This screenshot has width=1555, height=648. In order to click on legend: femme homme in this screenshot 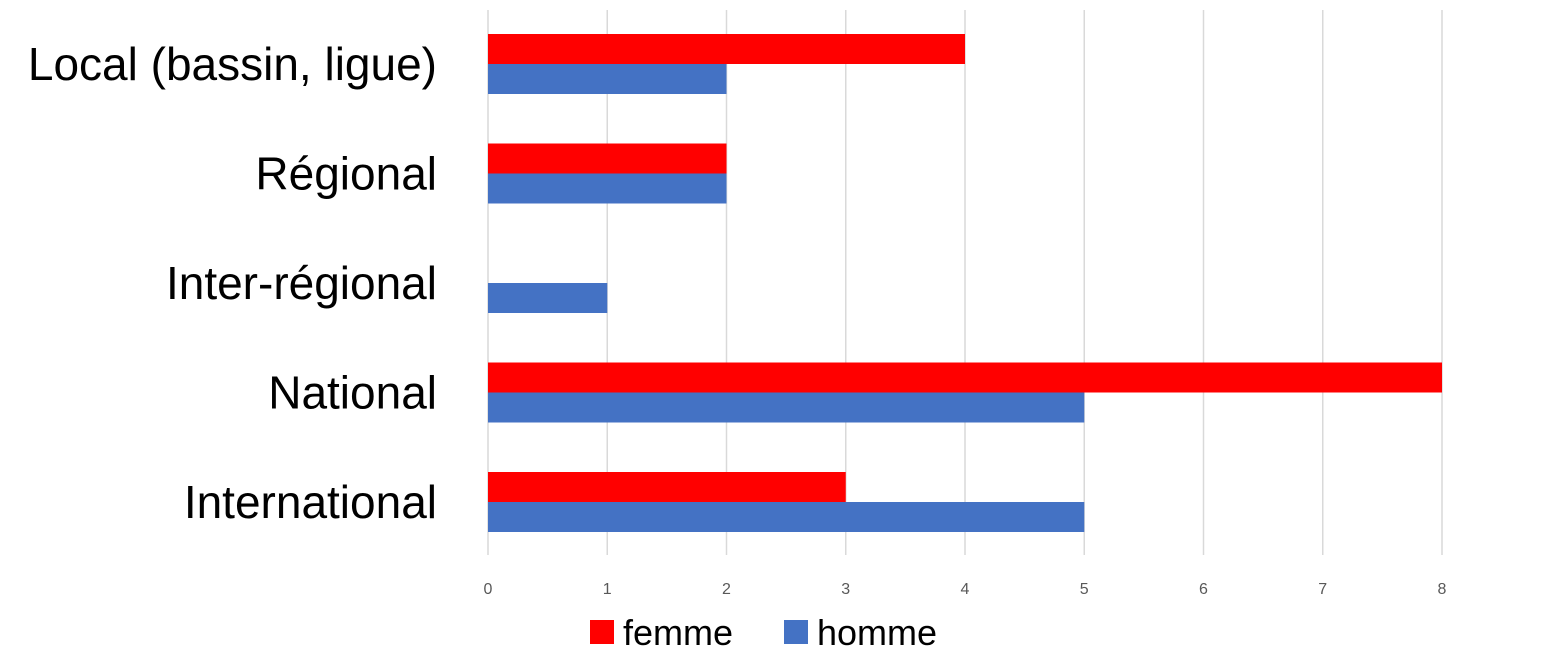, I will do `click(763, 630)`.